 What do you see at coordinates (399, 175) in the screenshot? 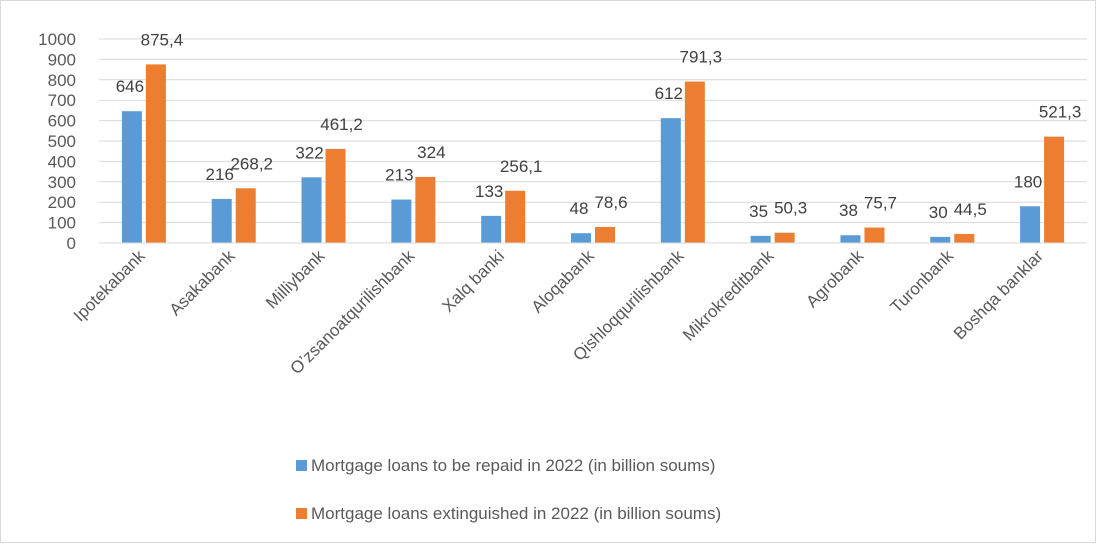
I see `data-label: 213` at bounding box center [399, 175].